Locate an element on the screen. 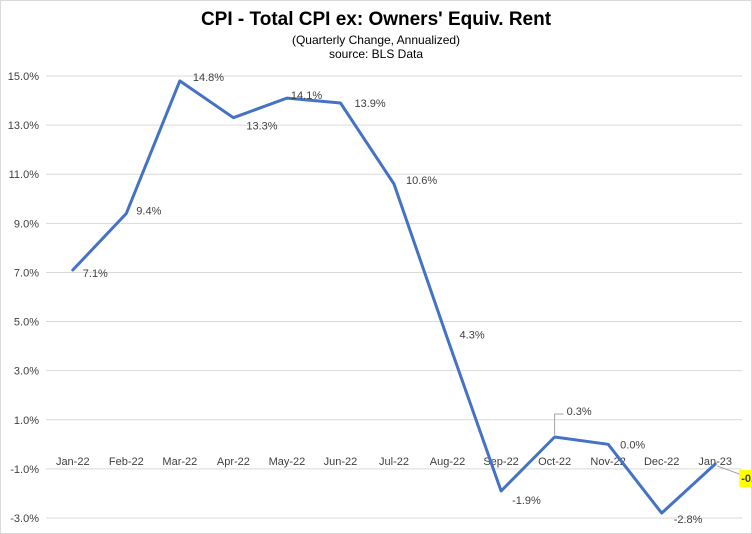  highlight-box is located at coordinates (745, 478).